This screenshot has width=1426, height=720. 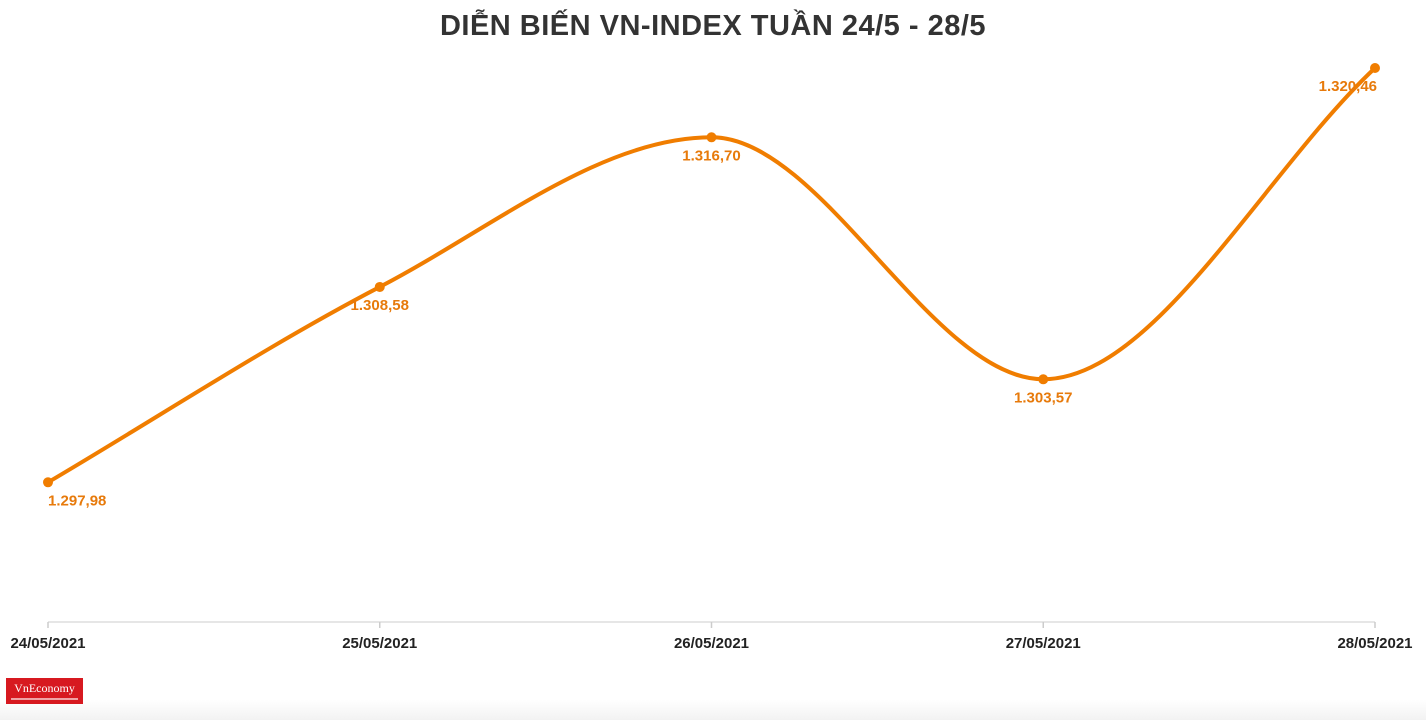 What do you see at coordinates (1348, 86) in the screenshot?
I see `data-label: 1.320,46` at bounding box center [1348, 86].